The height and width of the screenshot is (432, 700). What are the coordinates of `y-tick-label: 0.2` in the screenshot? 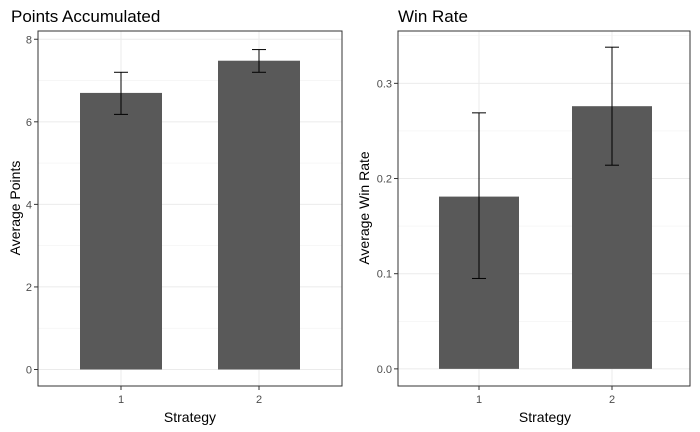 It's located at (384, 180).